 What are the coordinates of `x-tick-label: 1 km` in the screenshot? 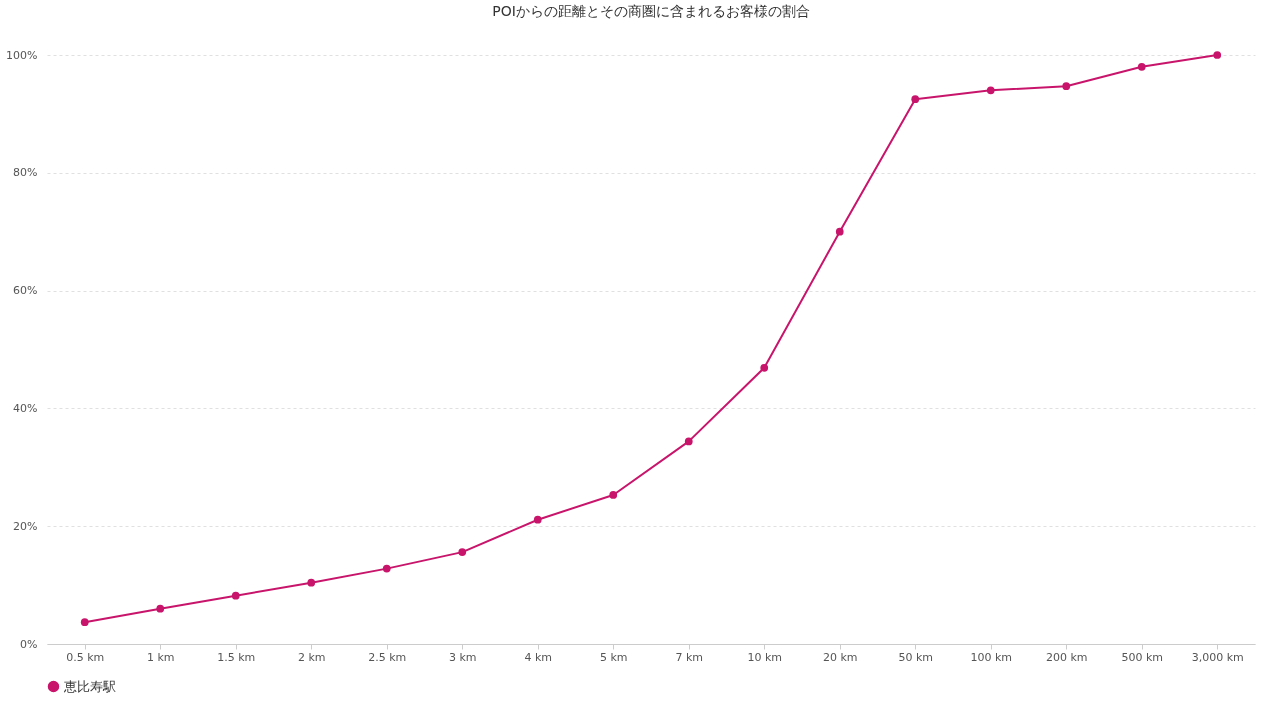 It's located at (160, 657).